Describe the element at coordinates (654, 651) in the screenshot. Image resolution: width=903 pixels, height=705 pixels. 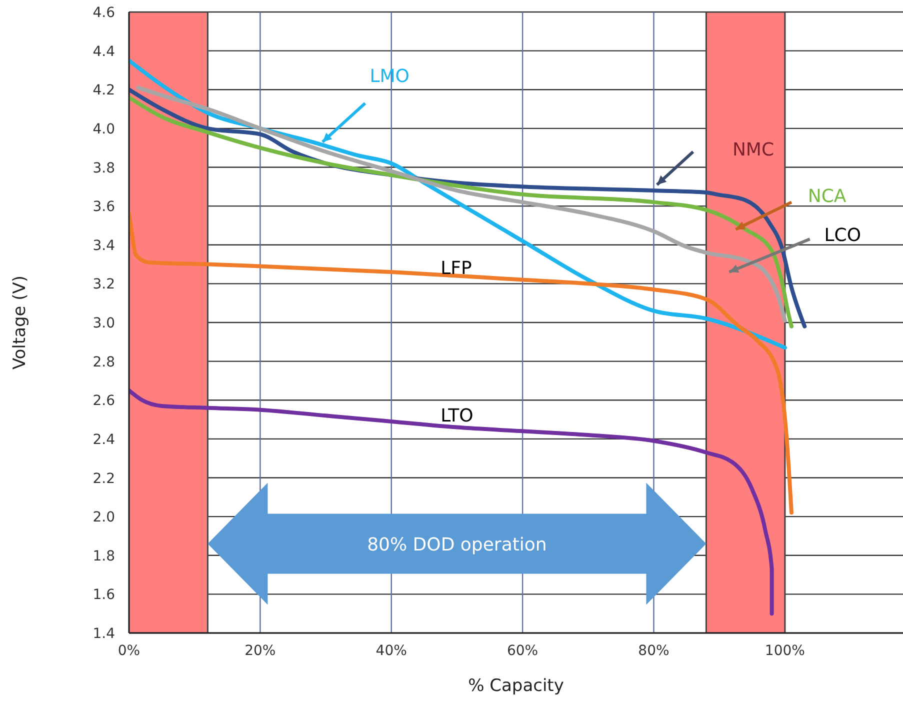
I see `x-tick-label: 80%` at that location.